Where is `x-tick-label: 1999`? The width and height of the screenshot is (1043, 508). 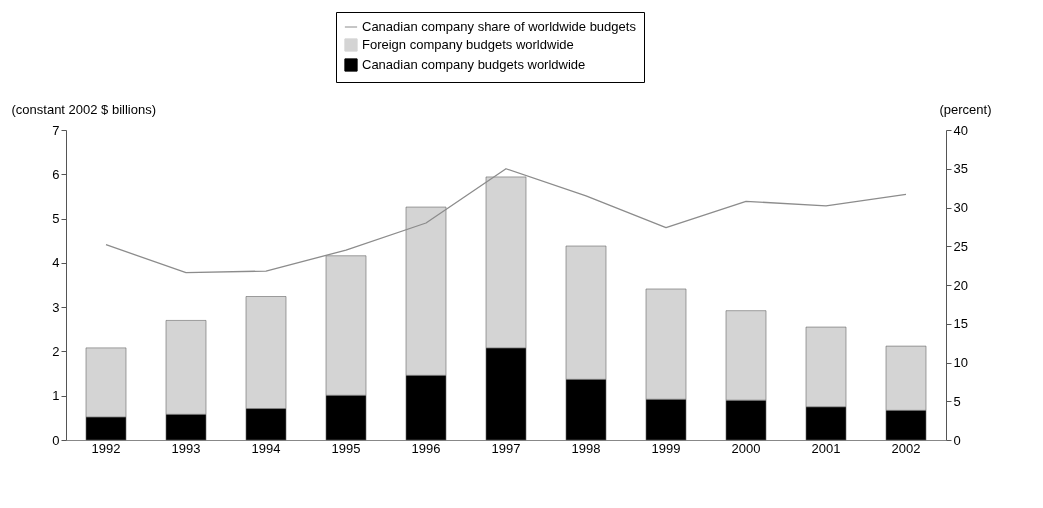 x-tick-label: 1999 is located at coordinates (666, 448).